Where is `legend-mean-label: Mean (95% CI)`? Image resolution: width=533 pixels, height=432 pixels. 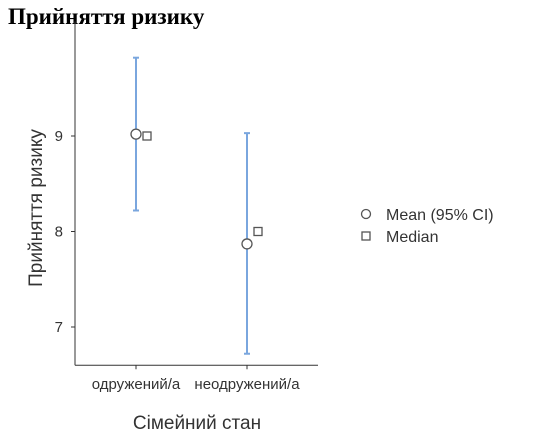
legend-mean-label: Mean (95% CI) is located at coordinates (440, 215).